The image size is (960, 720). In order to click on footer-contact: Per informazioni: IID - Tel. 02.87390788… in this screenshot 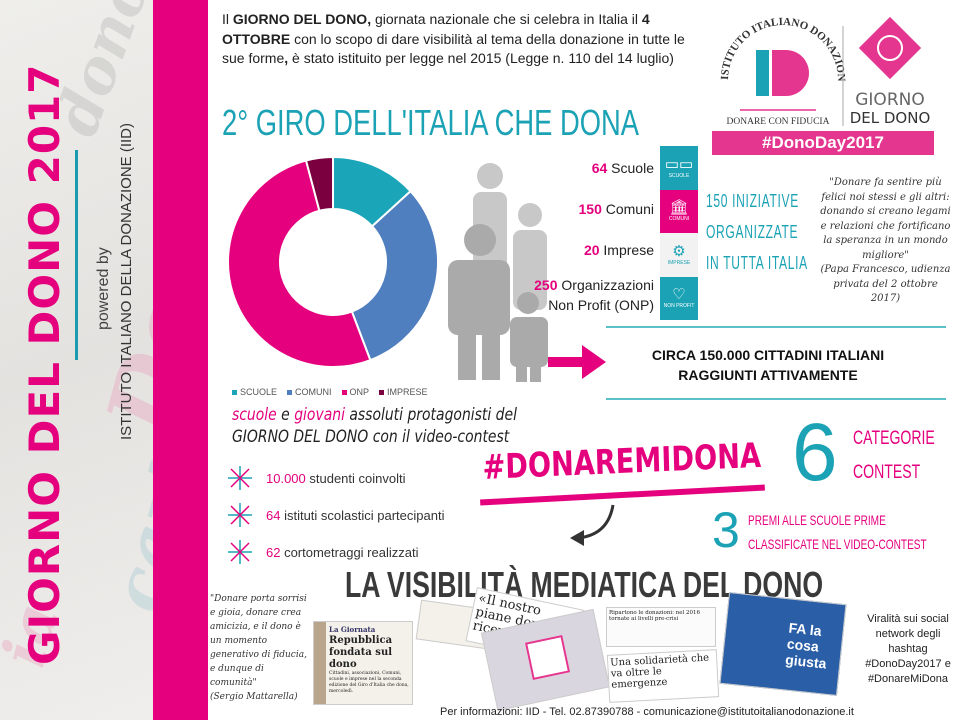, I will do `click(647, 712)`.